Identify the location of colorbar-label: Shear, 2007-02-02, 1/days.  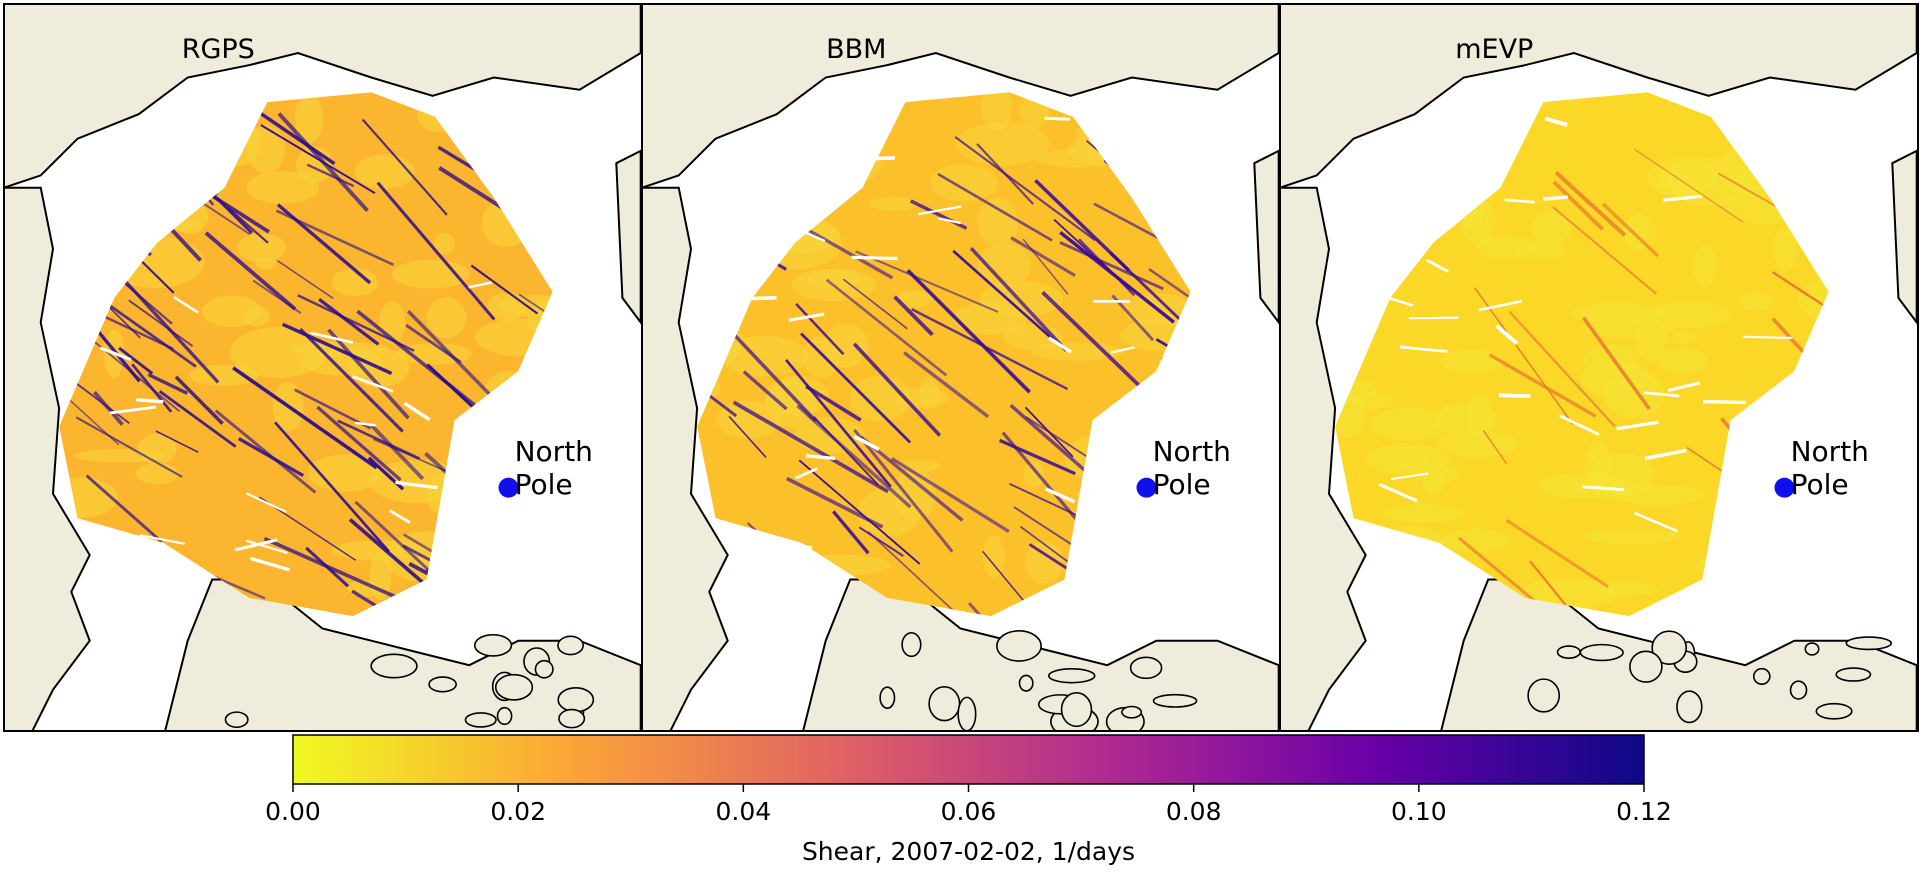
(968, 851).